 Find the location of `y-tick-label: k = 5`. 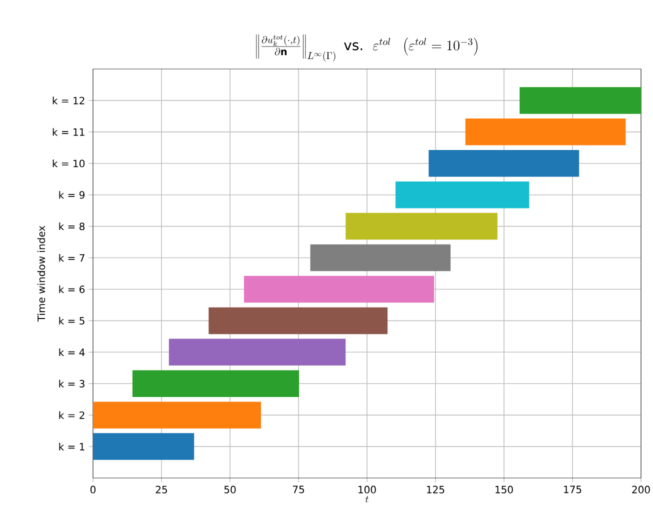

y-tick-label: k = 5 is located at coordinates (71, 320).